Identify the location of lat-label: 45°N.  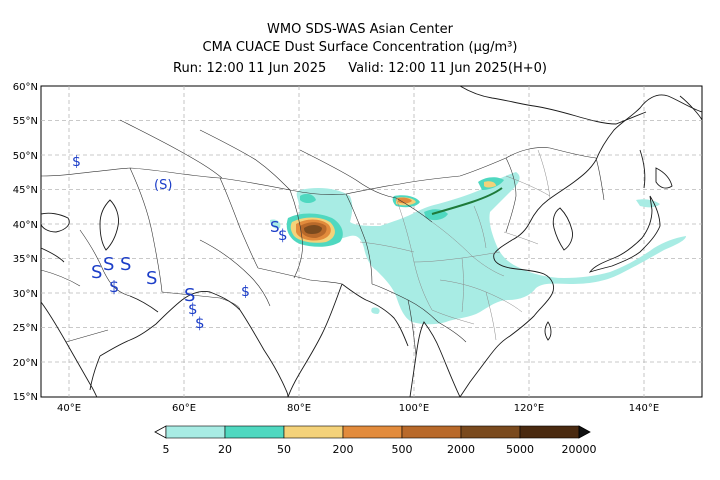
(25, 190).